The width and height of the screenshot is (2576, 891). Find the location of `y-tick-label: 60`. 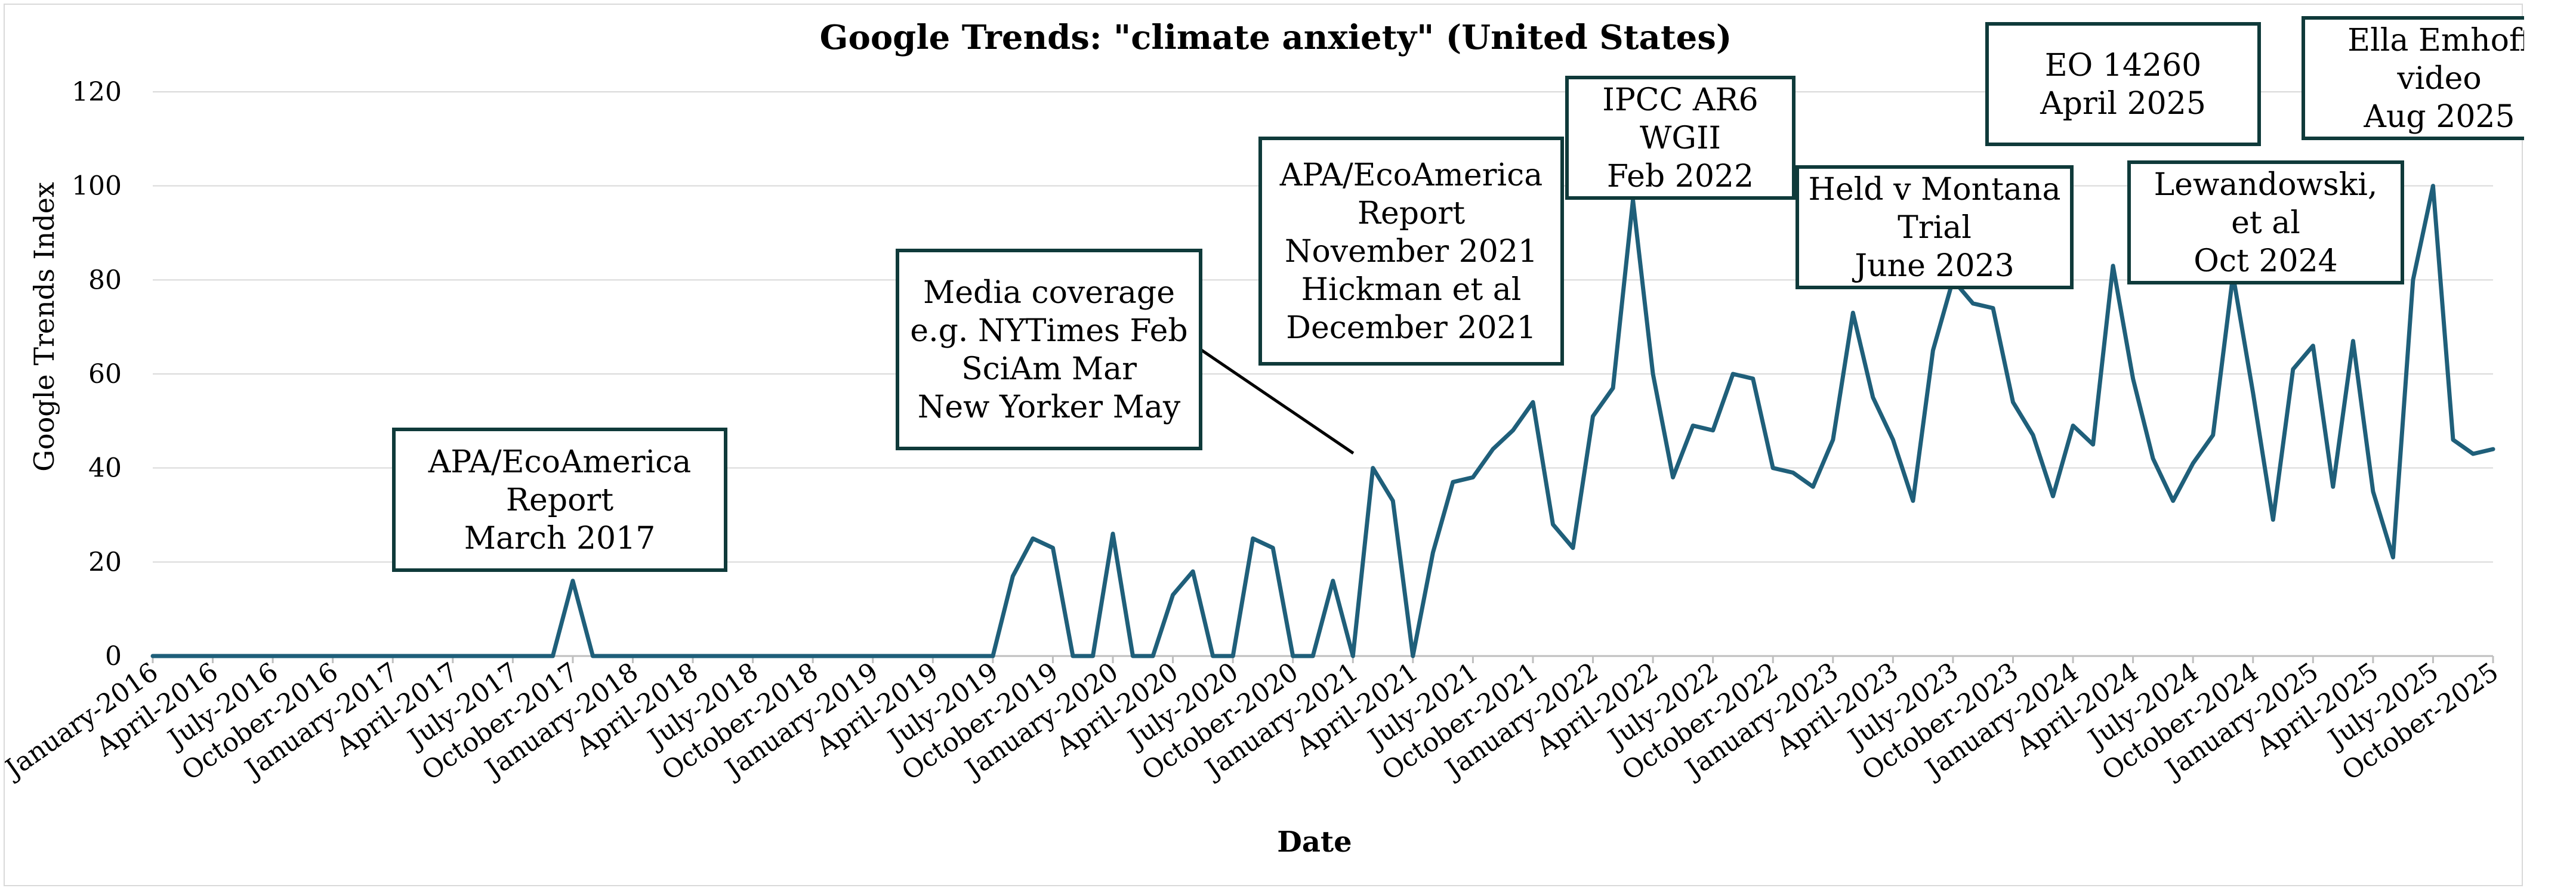

y-tick-label: 60 is located at coordinates (105, 374).